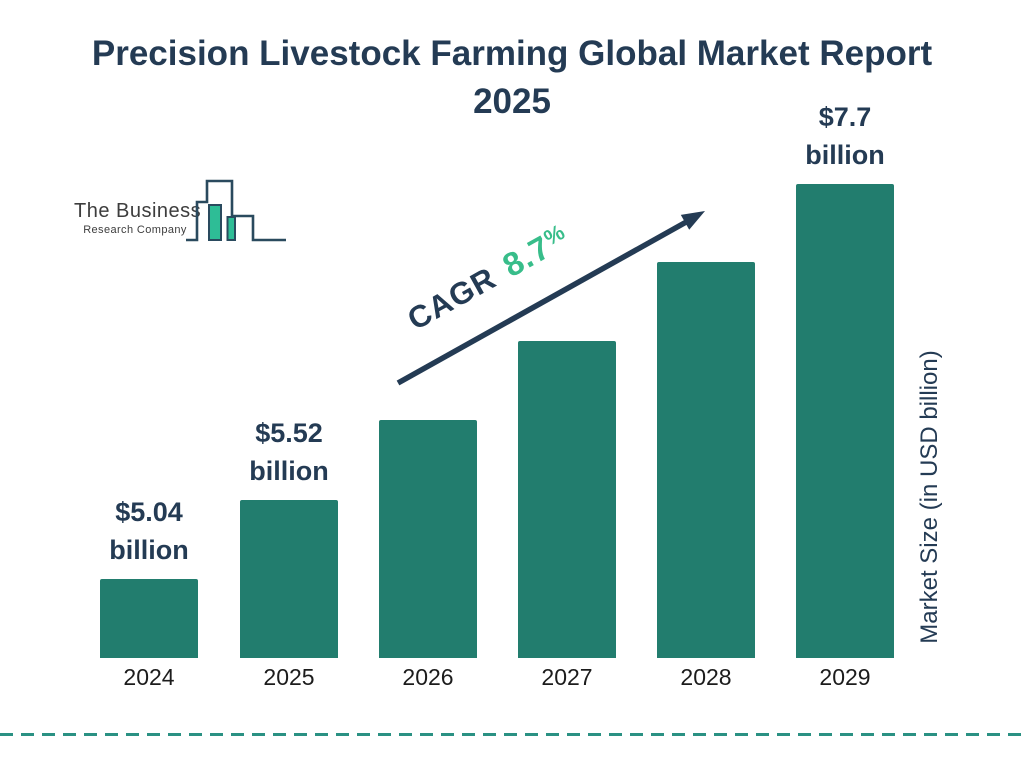 Image resolution: width=1024 pixels, height=768 pixels. I want to click on bar-2026, so click(428, 539).